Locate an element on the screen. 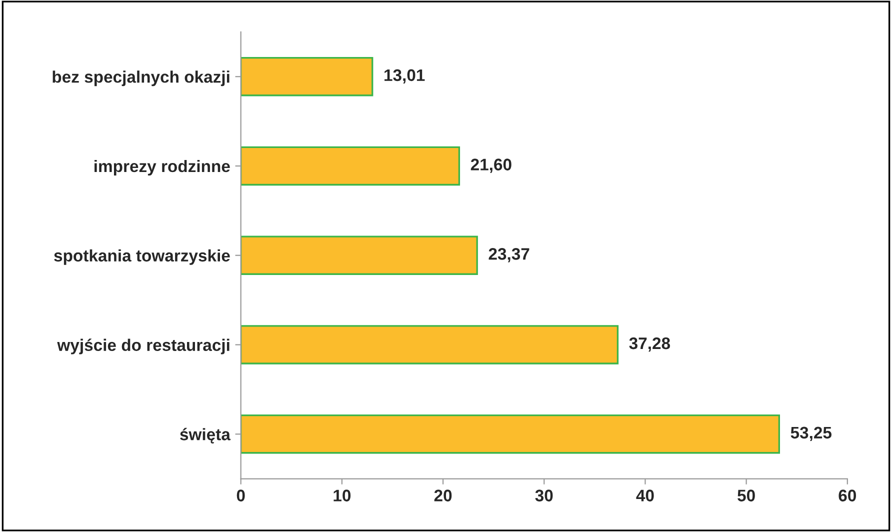 This screenshot has width=892, height=532. data-label: 23,37 is located at coordinates (509, 255).